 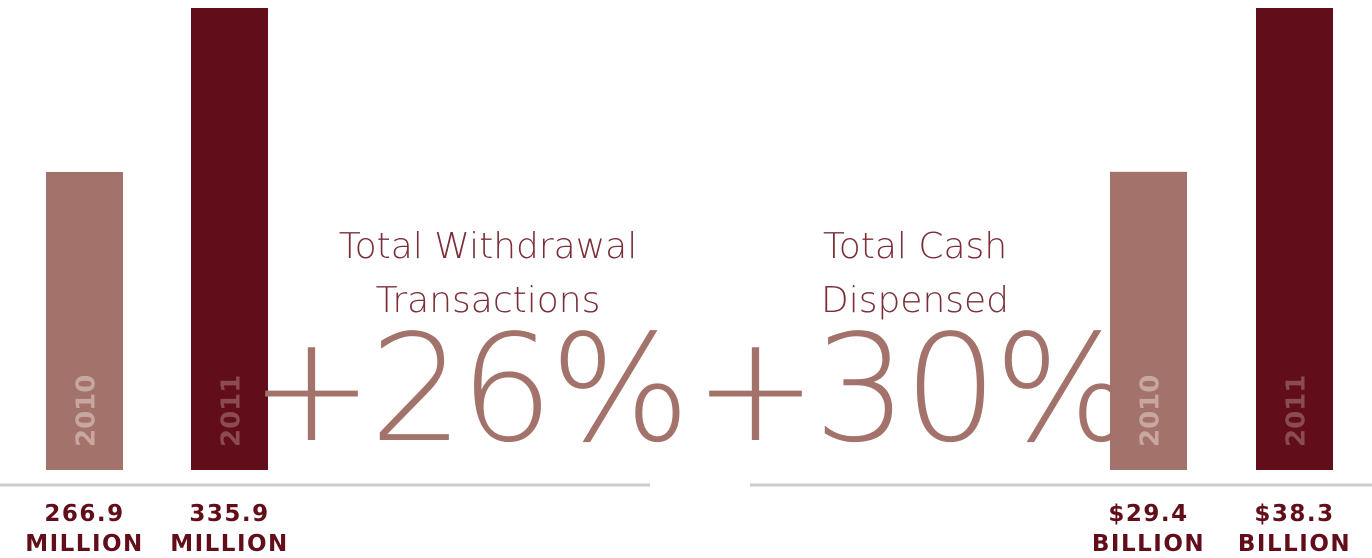 I want to click on chart-title: Total Cash, so click(x=915, y=246).